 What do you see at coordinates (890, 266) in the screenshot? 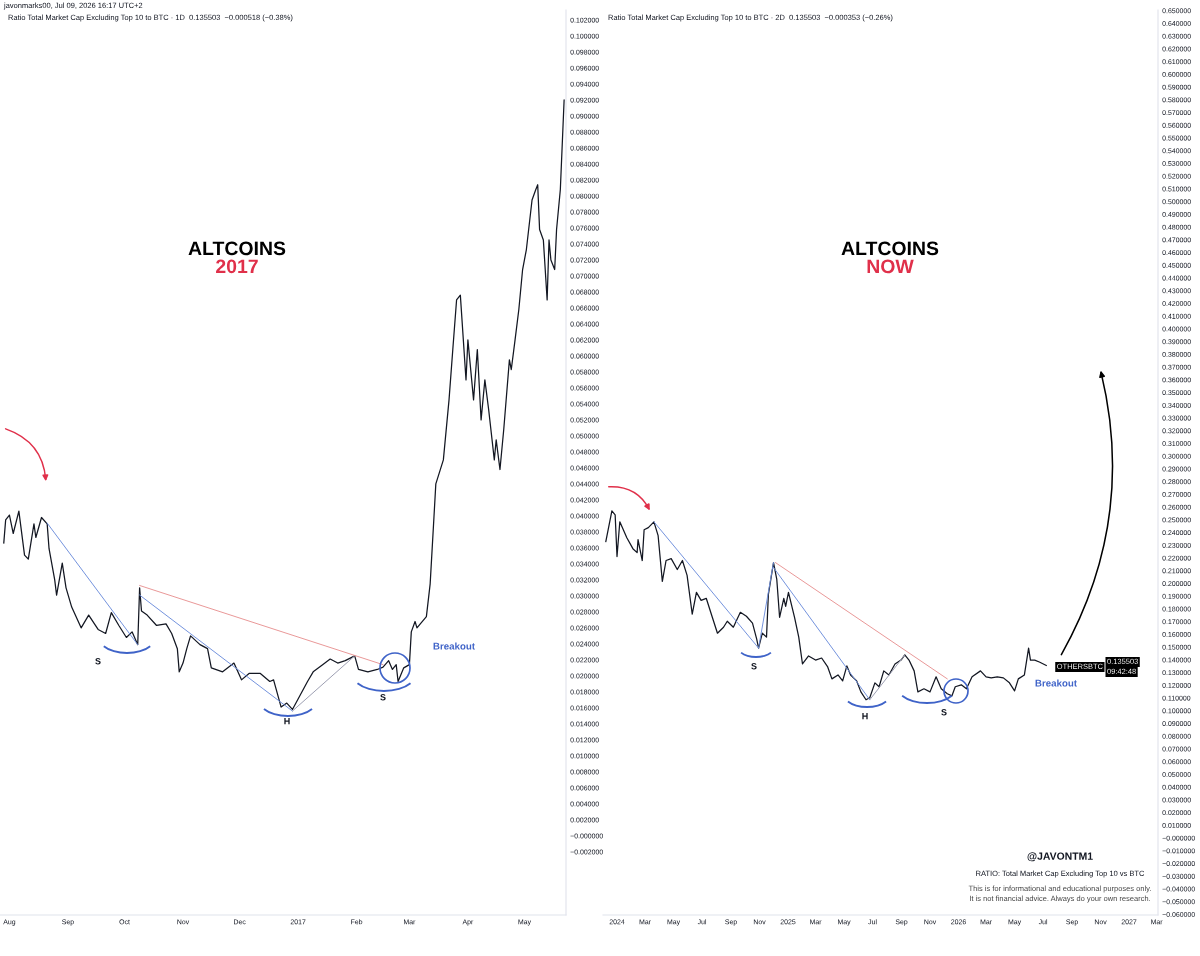
I see `text: NOW` at bounding box center [890, 266].